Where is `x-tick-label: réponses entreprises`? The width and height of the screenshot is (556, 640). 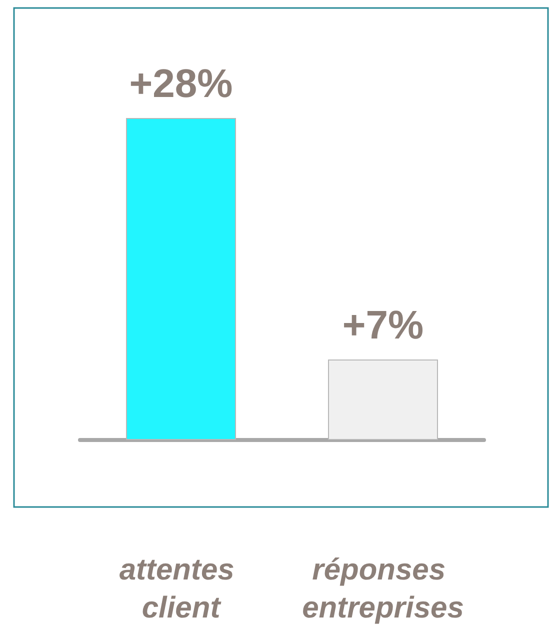 x-tick-label: réponses entreprises is located at coordinates (383, 589).